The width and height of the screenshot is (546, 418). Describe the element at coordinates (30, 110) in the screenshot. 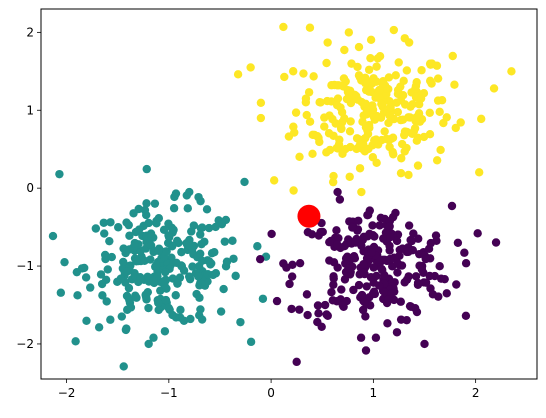

I see `y-tick-label: 1` at that location.